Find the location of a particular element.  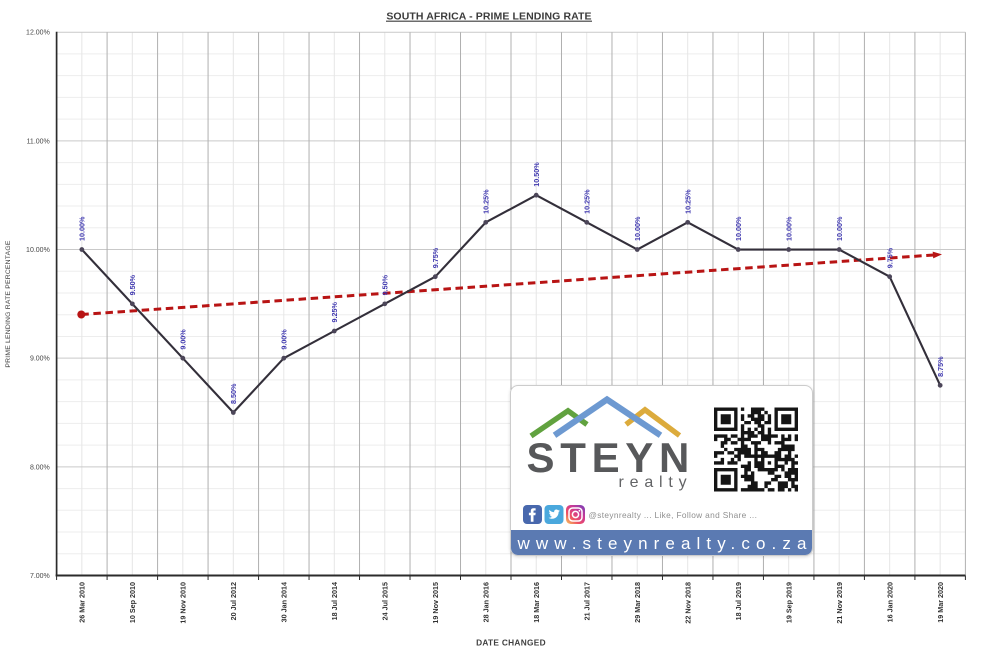

svg-text: 18 Jul 2014 is located at coordinates (334, 601).